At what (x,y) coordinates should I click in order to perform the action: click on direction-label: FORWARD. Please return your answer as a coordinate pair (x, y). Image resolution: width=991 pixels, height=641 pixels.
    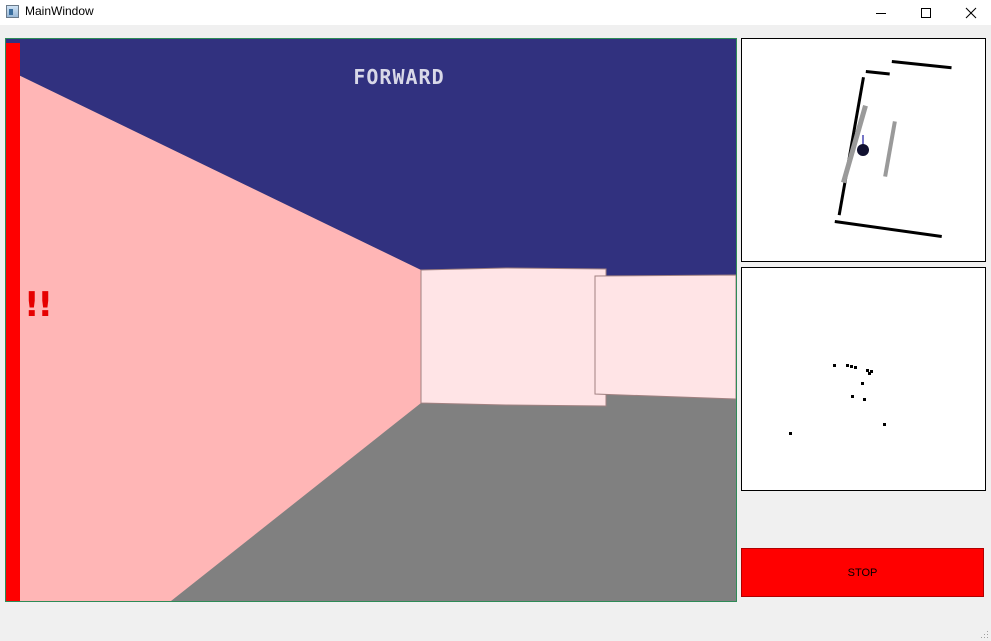
    Looking at the image, I should click on (399, 77).